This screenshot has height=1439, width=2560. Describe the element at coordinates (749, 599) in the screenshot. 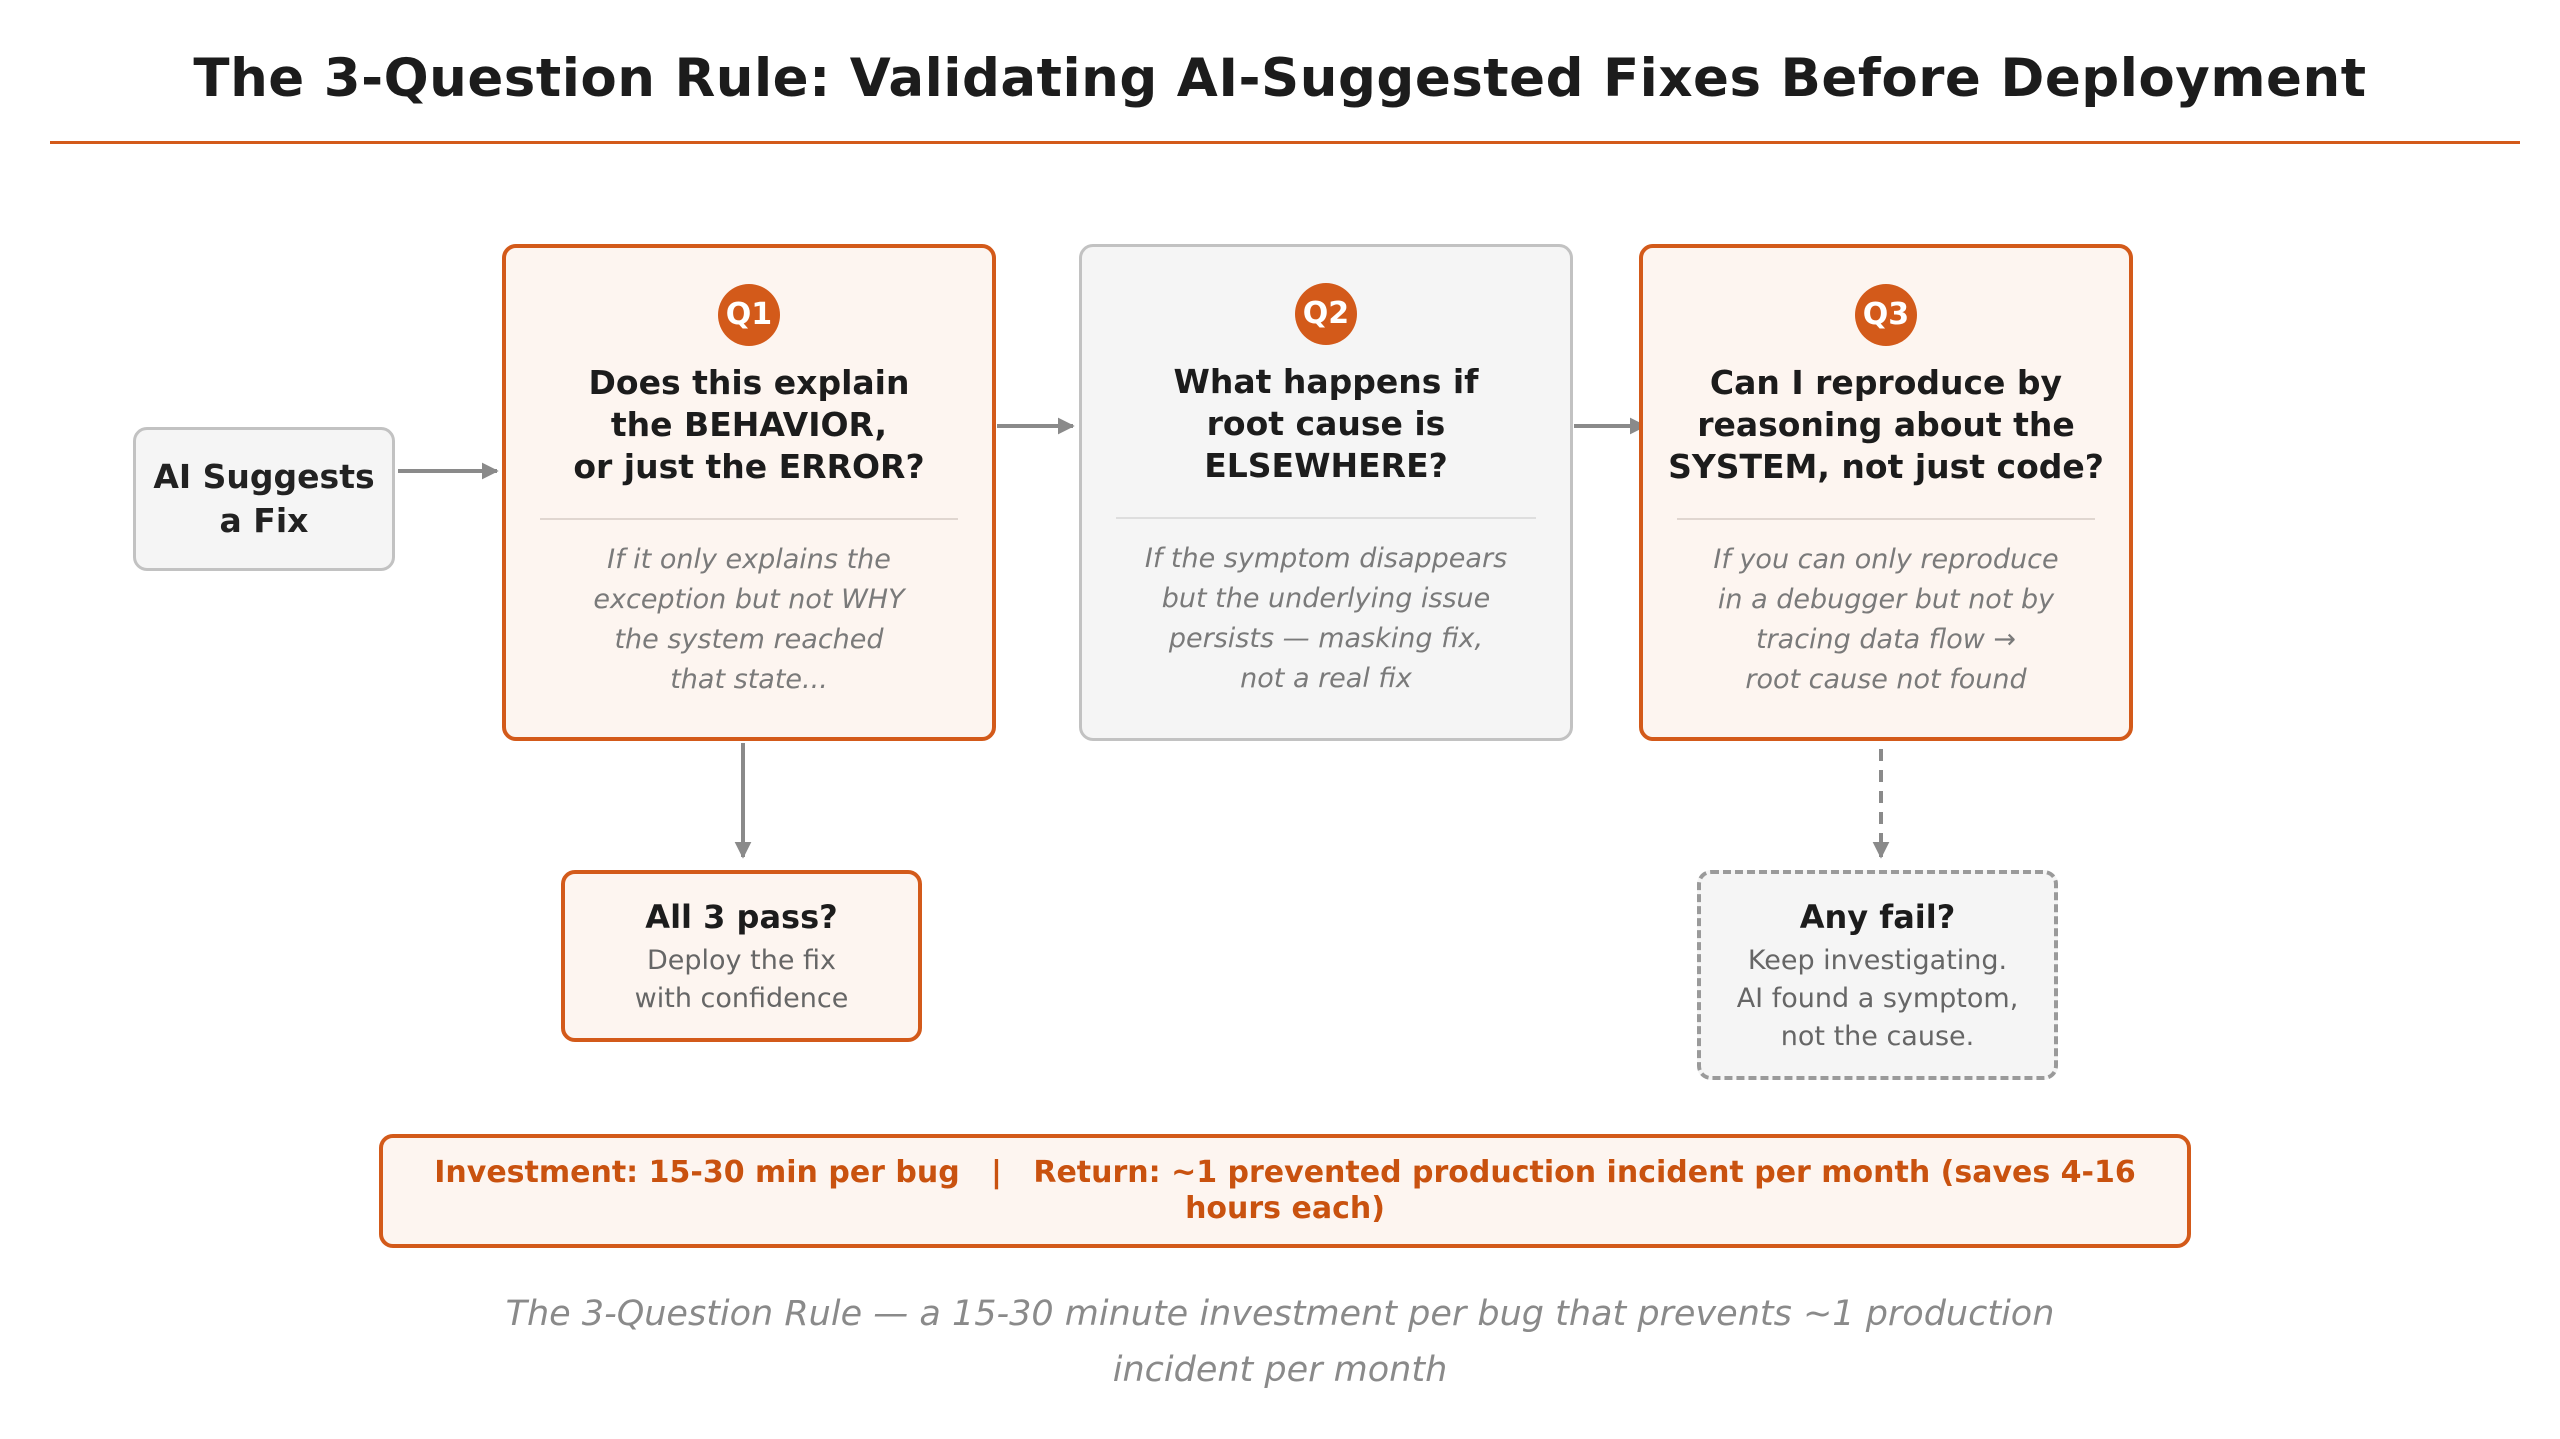

I see `q1-note-line: exception but not WHY` at that location.